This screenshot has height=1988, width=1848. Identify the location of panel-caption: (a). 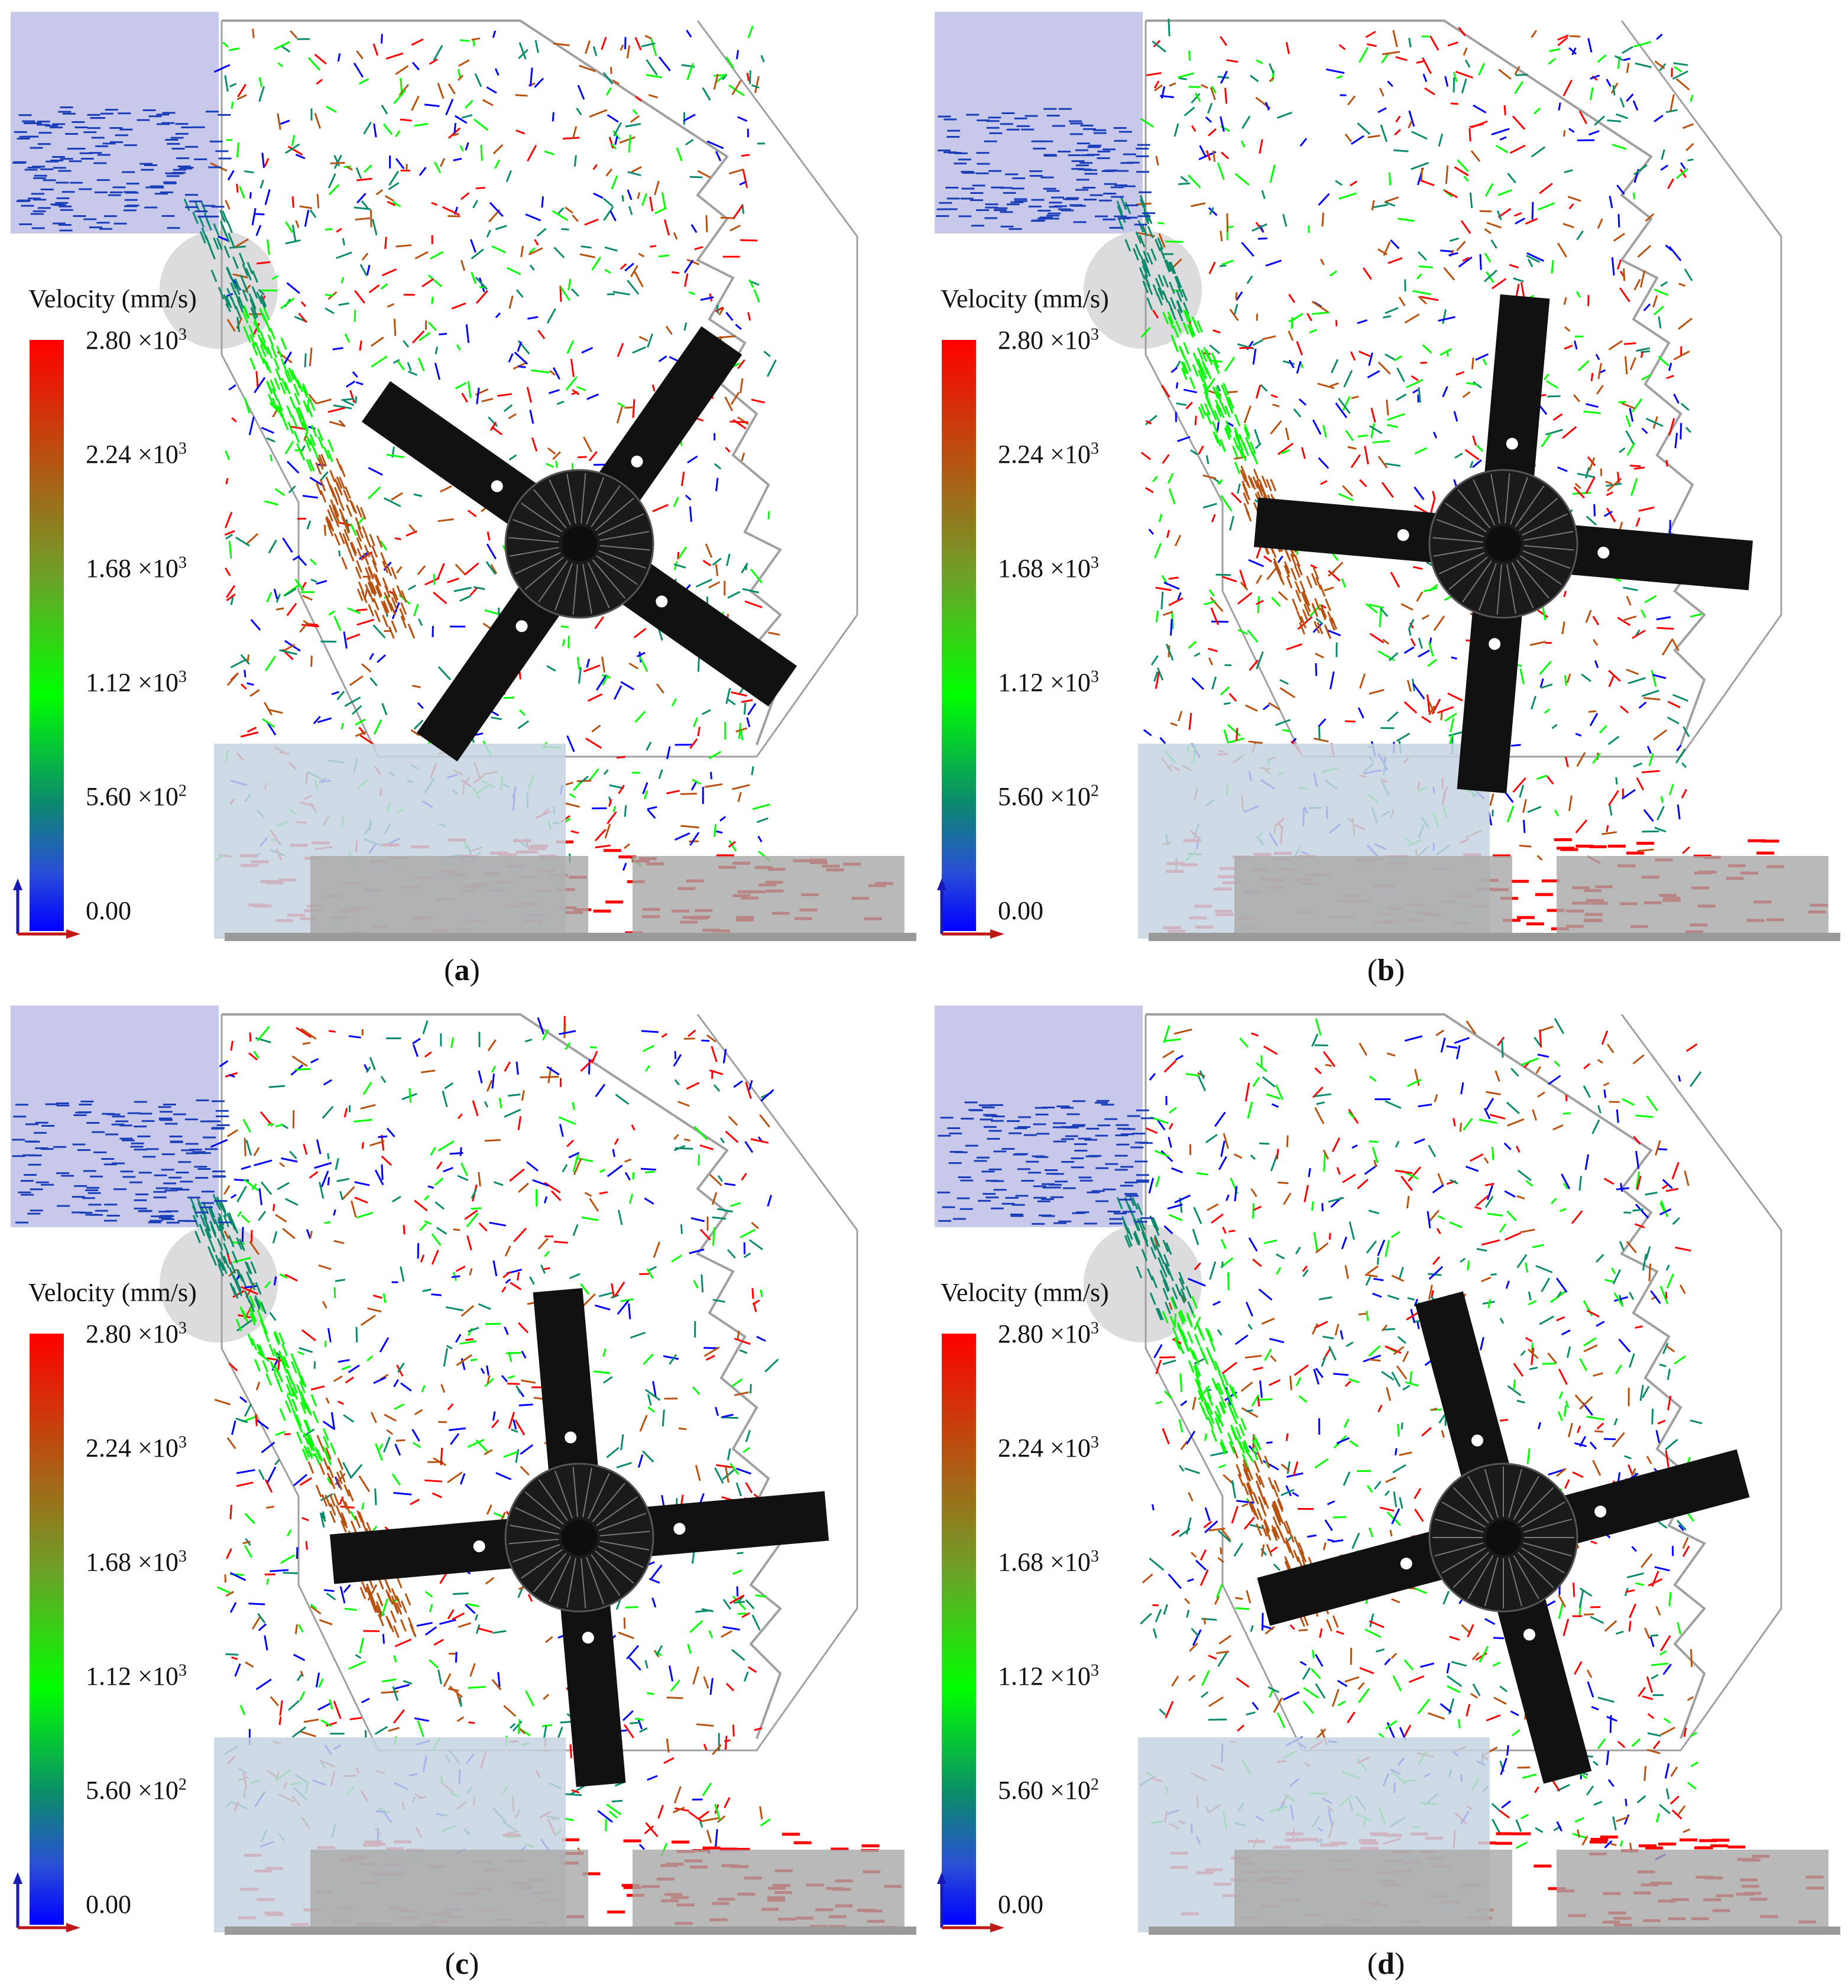
(462, 970).